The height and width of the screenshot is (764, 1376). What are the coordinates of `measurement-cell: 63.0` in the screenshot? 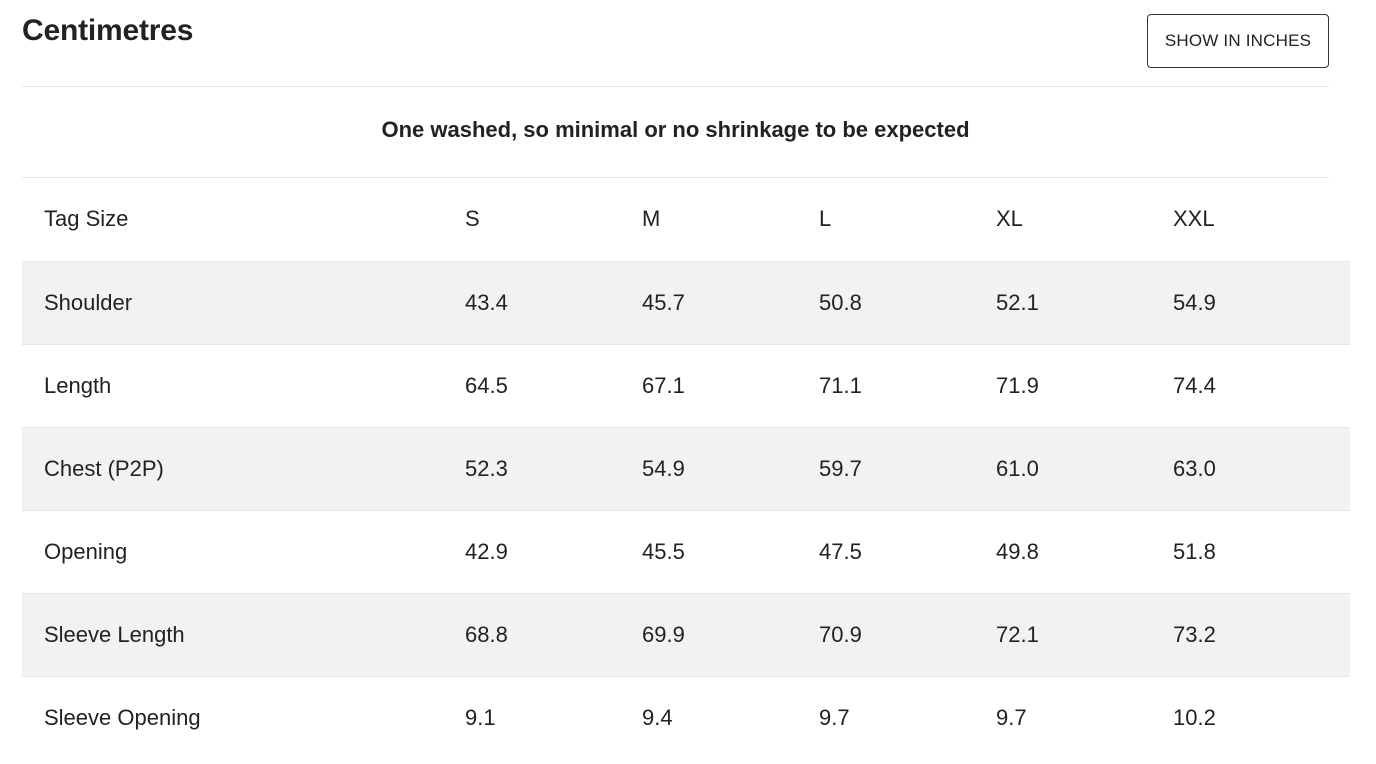 It's located at (1194, 468).